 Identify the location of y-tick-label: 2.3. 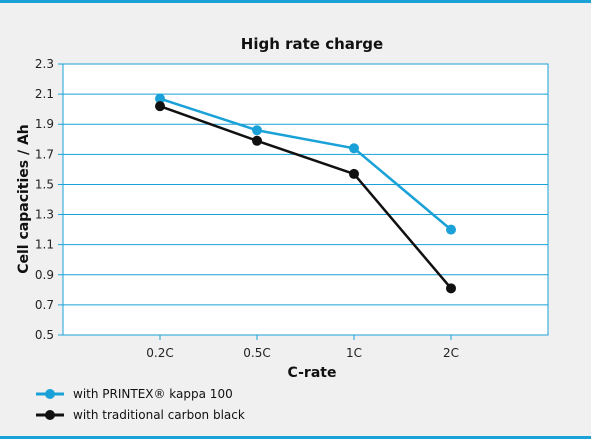
(44, 64).